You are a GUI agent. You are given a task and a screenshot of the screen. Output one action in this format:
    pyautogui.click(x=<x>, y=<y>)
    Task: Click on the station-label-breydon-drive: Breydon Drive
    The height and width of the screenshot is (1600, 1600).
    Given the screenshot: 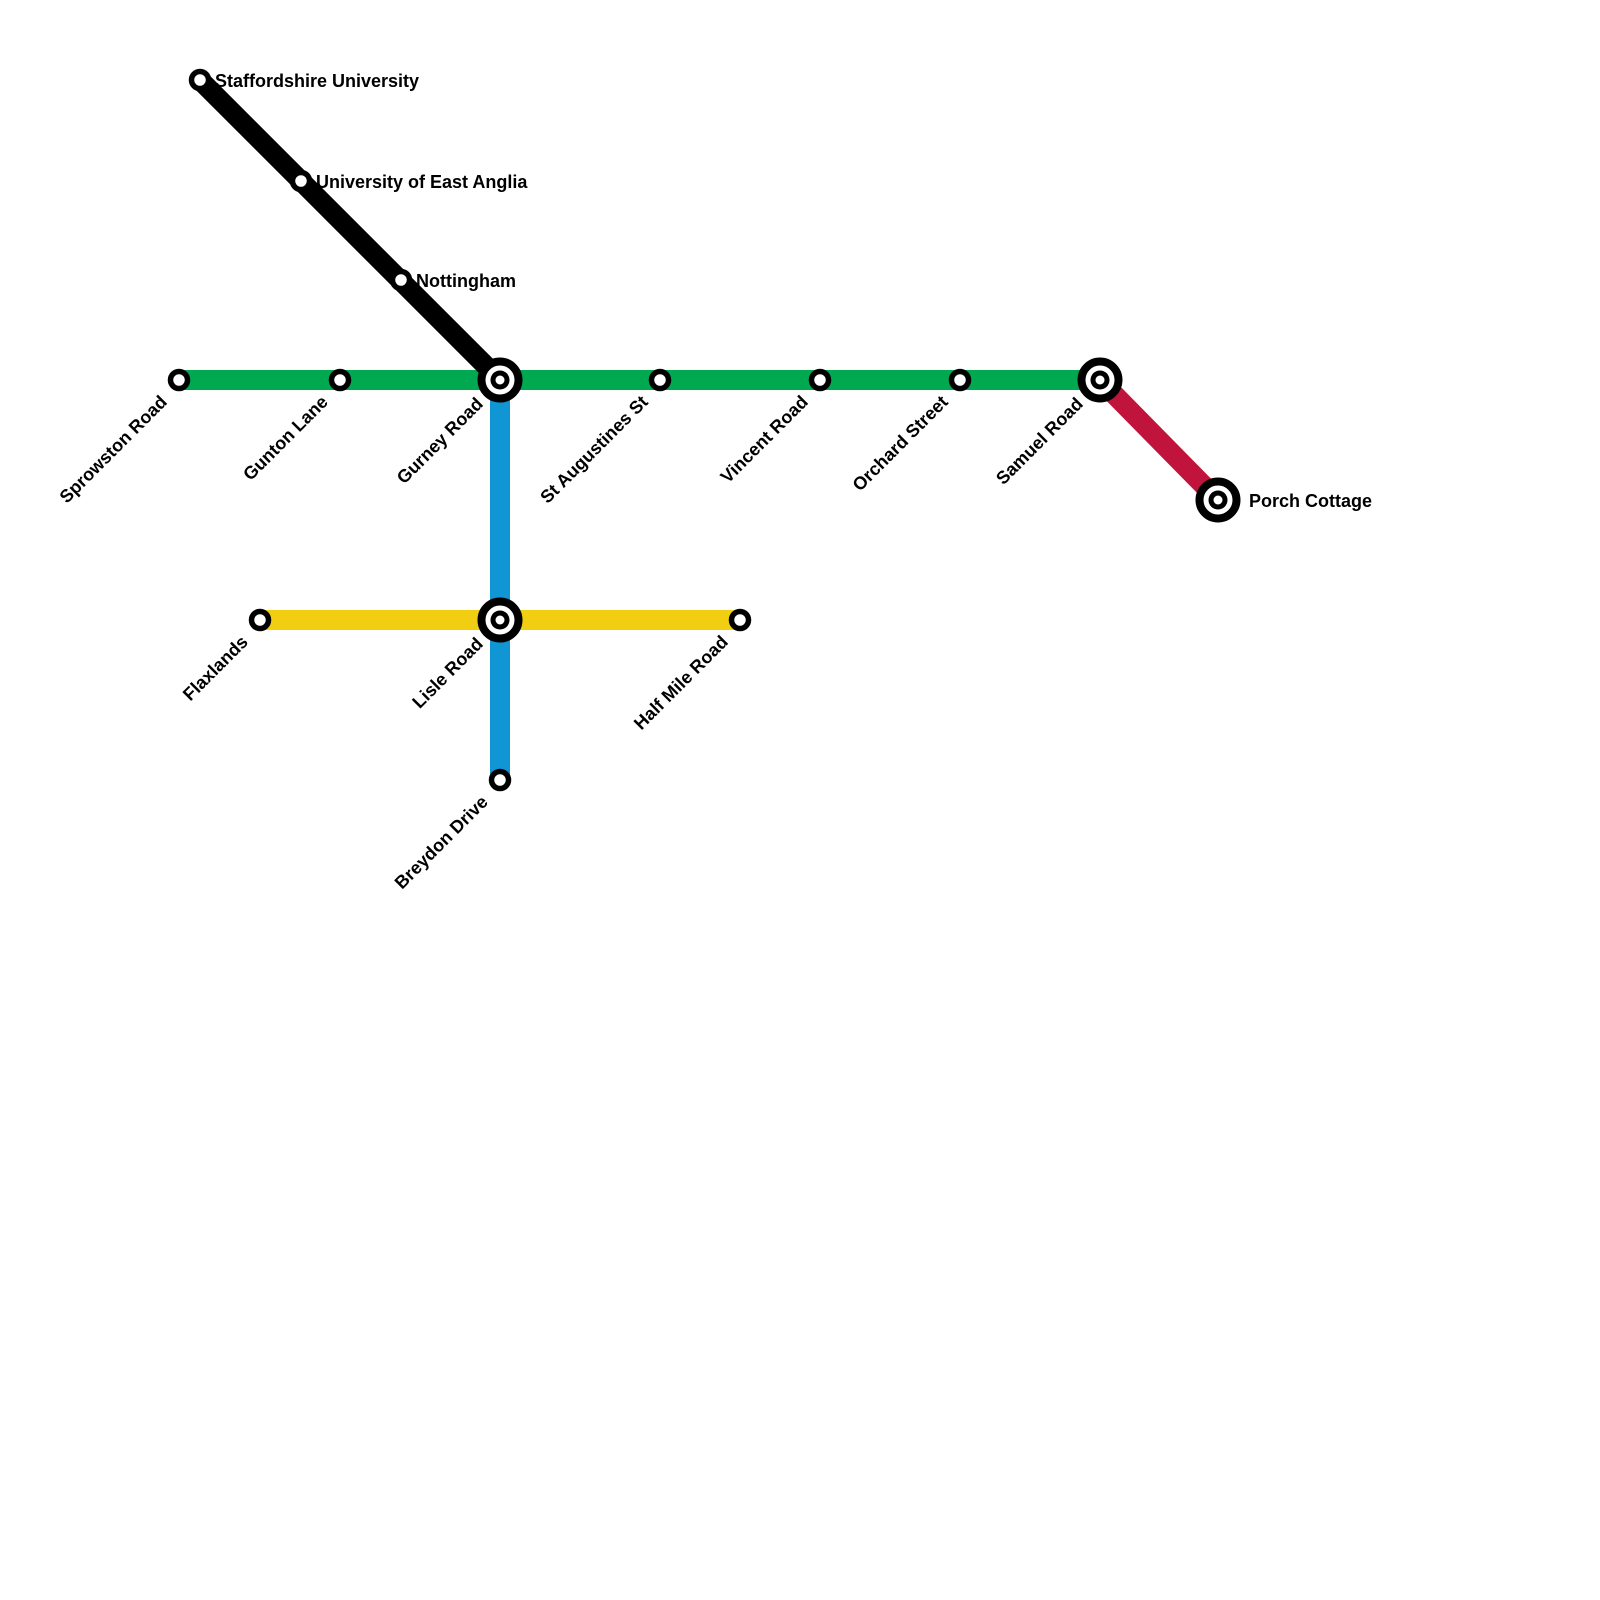 What is the action you would take?
    pyautogui.click(x=441, y=842)
    